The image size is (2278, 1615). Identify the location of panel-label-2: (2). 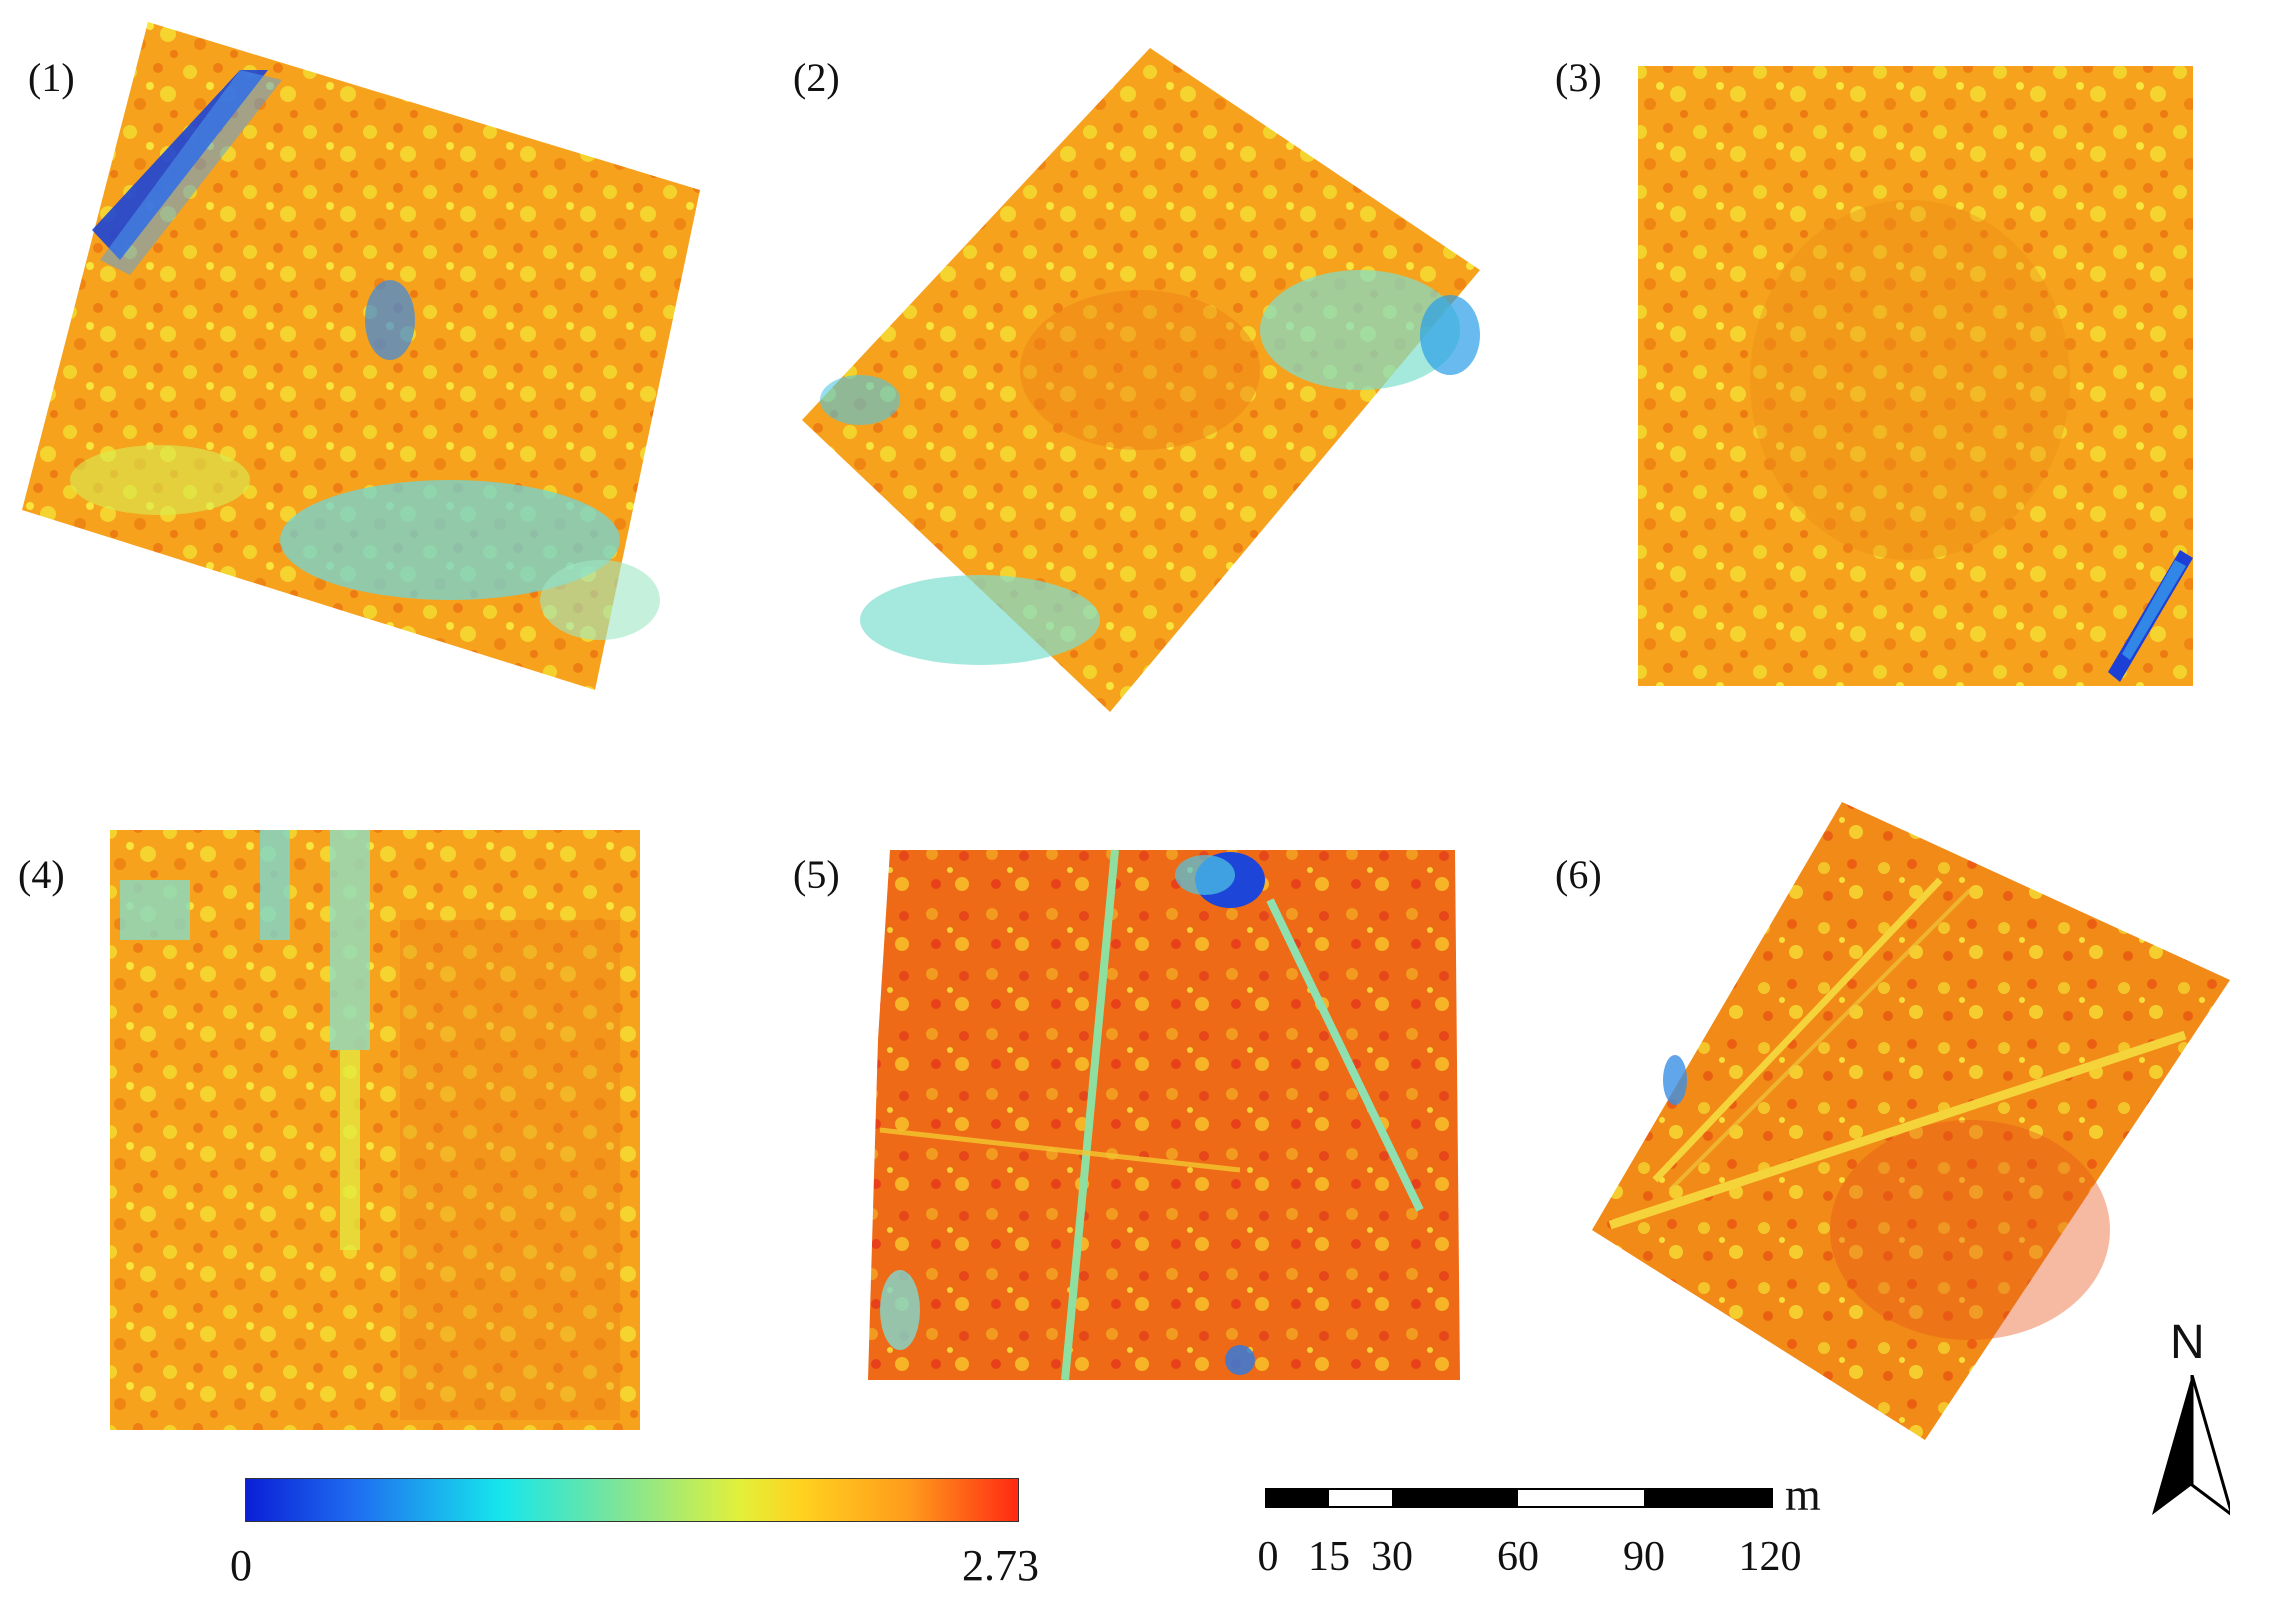
(816, 77).